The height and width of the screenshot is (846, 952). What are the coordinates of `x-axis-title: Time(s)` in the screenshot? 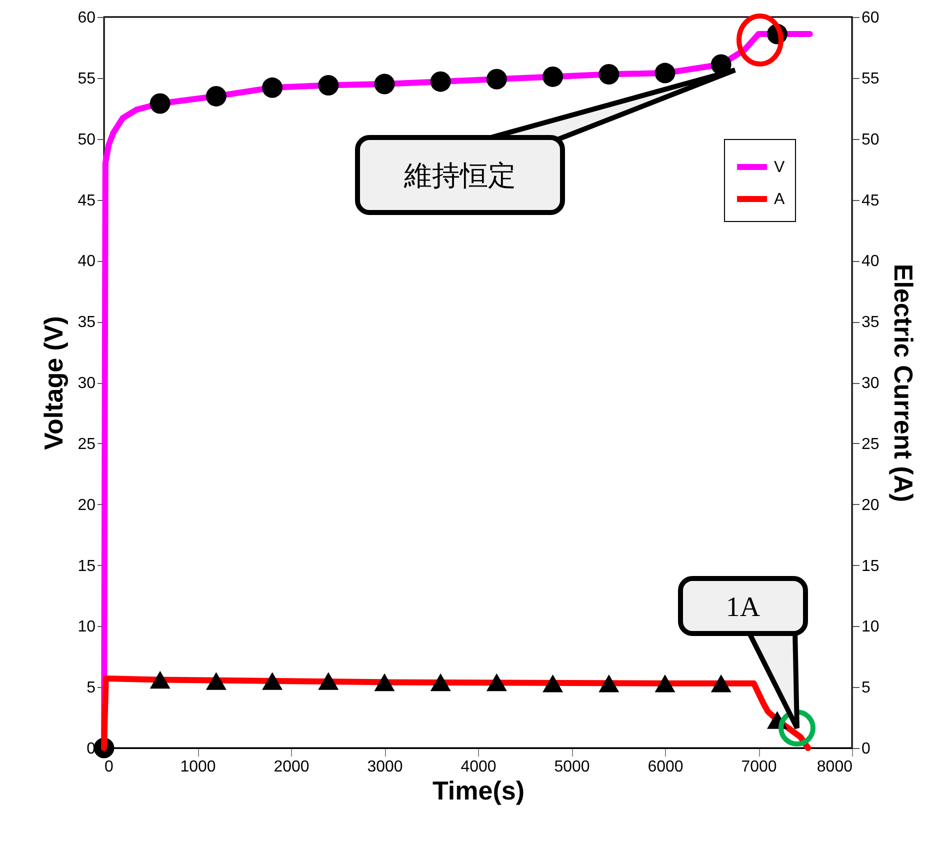 It's located at (478, 791).